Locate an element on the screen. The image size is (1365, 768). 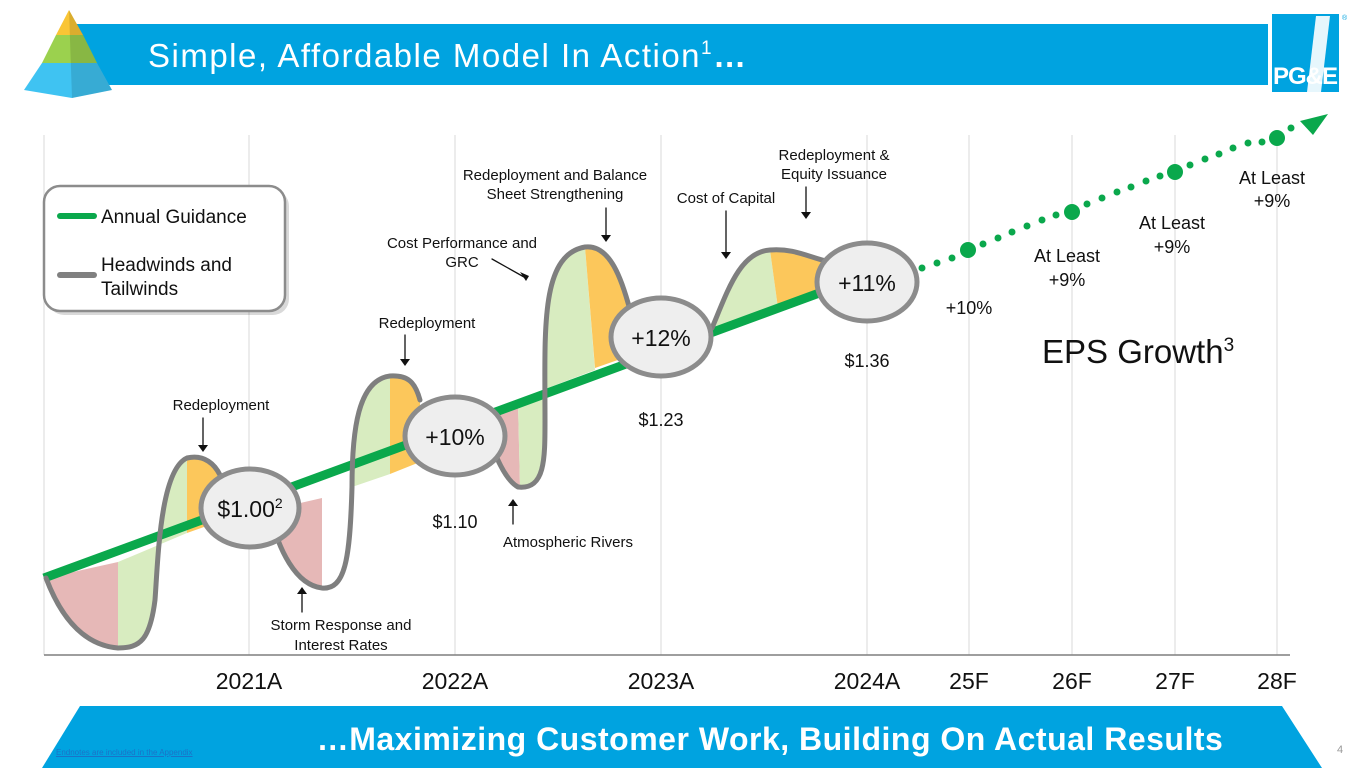
annotation-label: Redeployment and Balance is located at coordinates (555, 175).